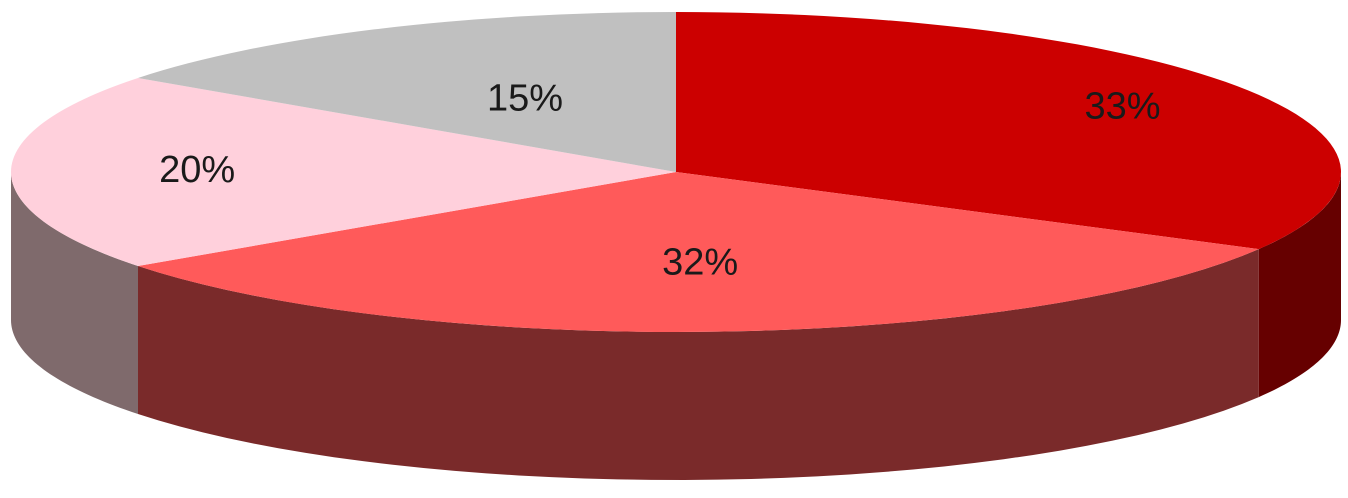  What do you see at coordinates (1122, 107) in the screenshot?
I see `slice-1-33-label: 33%` at bounding box center [1122, 107].